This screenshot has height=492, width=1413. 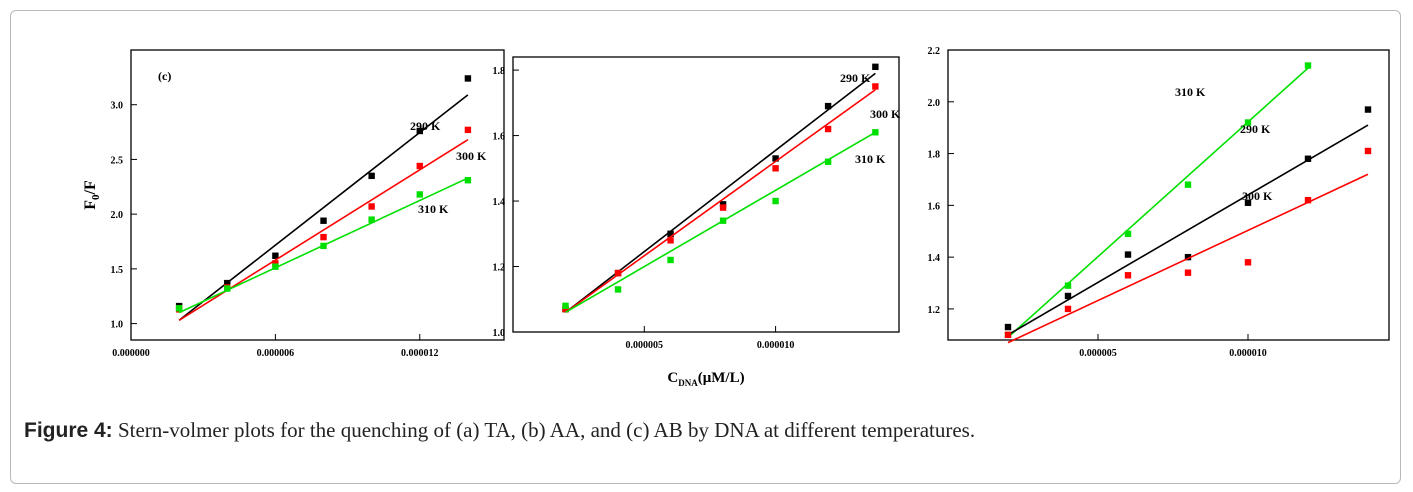 I want to click on y-tick-label: 1.0, so click(x=499, y=333).